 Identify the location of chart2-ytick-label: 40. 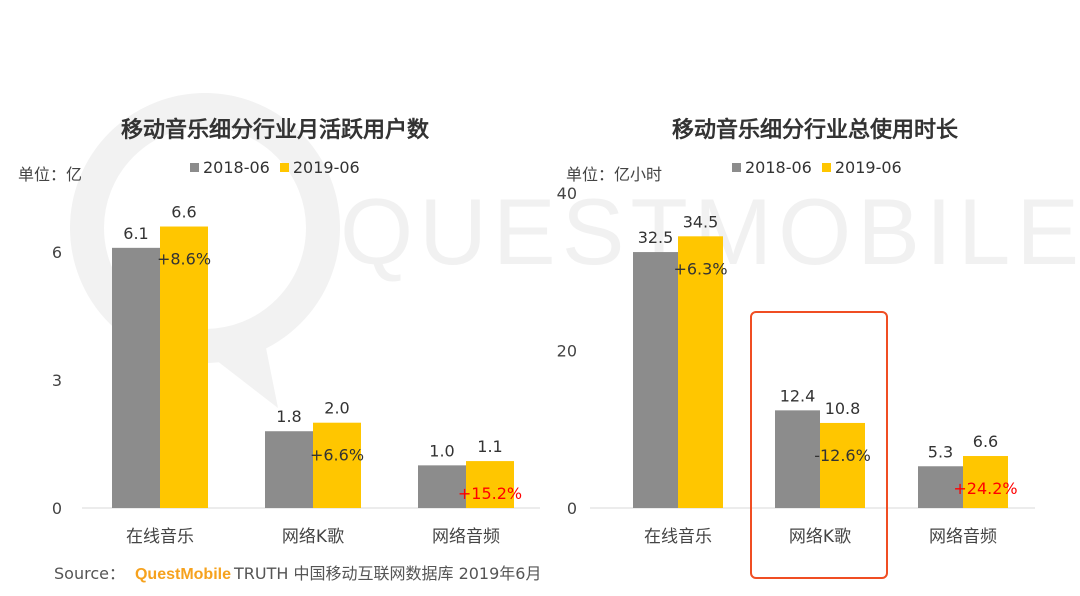
(567, 193).